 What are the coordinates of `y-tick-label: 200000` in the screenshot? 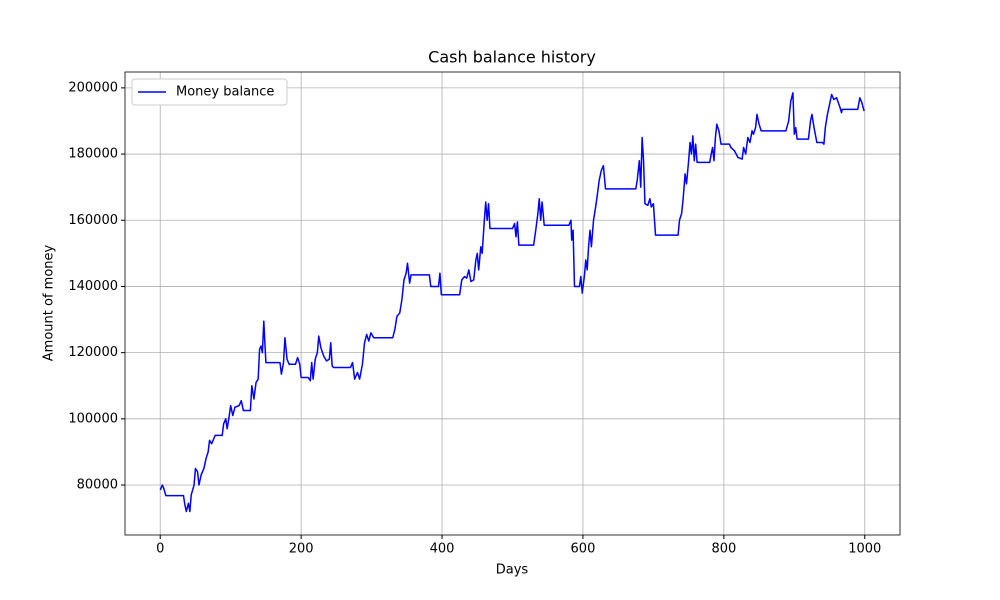 It's located at (93, 87).